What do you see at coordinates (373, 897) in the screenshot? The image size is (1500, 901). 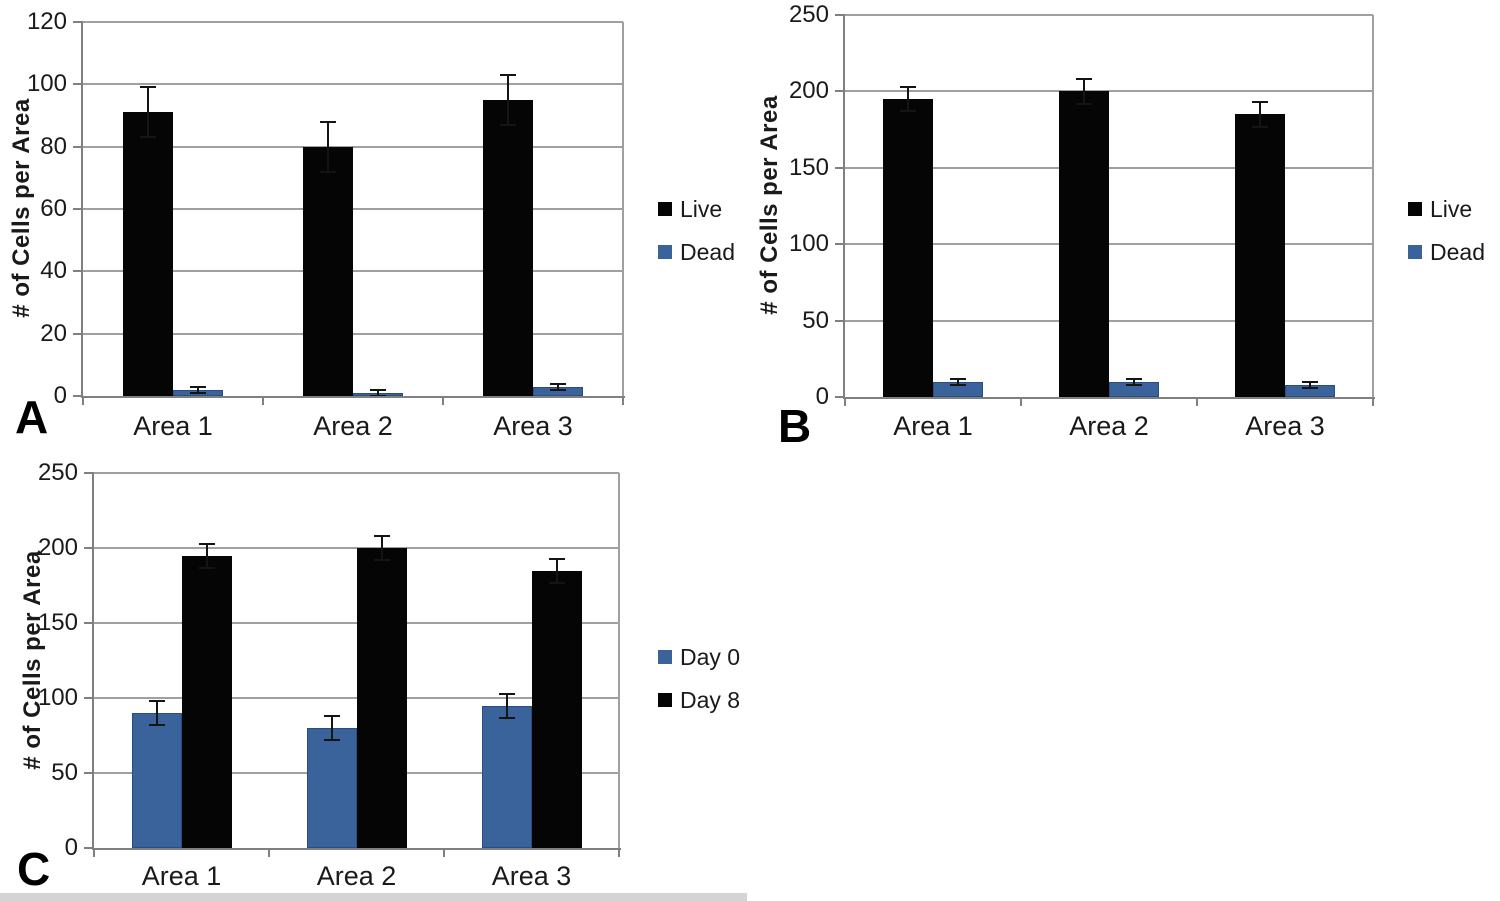 I see `scan-edge-artifact` at bounding box center [373, 897].